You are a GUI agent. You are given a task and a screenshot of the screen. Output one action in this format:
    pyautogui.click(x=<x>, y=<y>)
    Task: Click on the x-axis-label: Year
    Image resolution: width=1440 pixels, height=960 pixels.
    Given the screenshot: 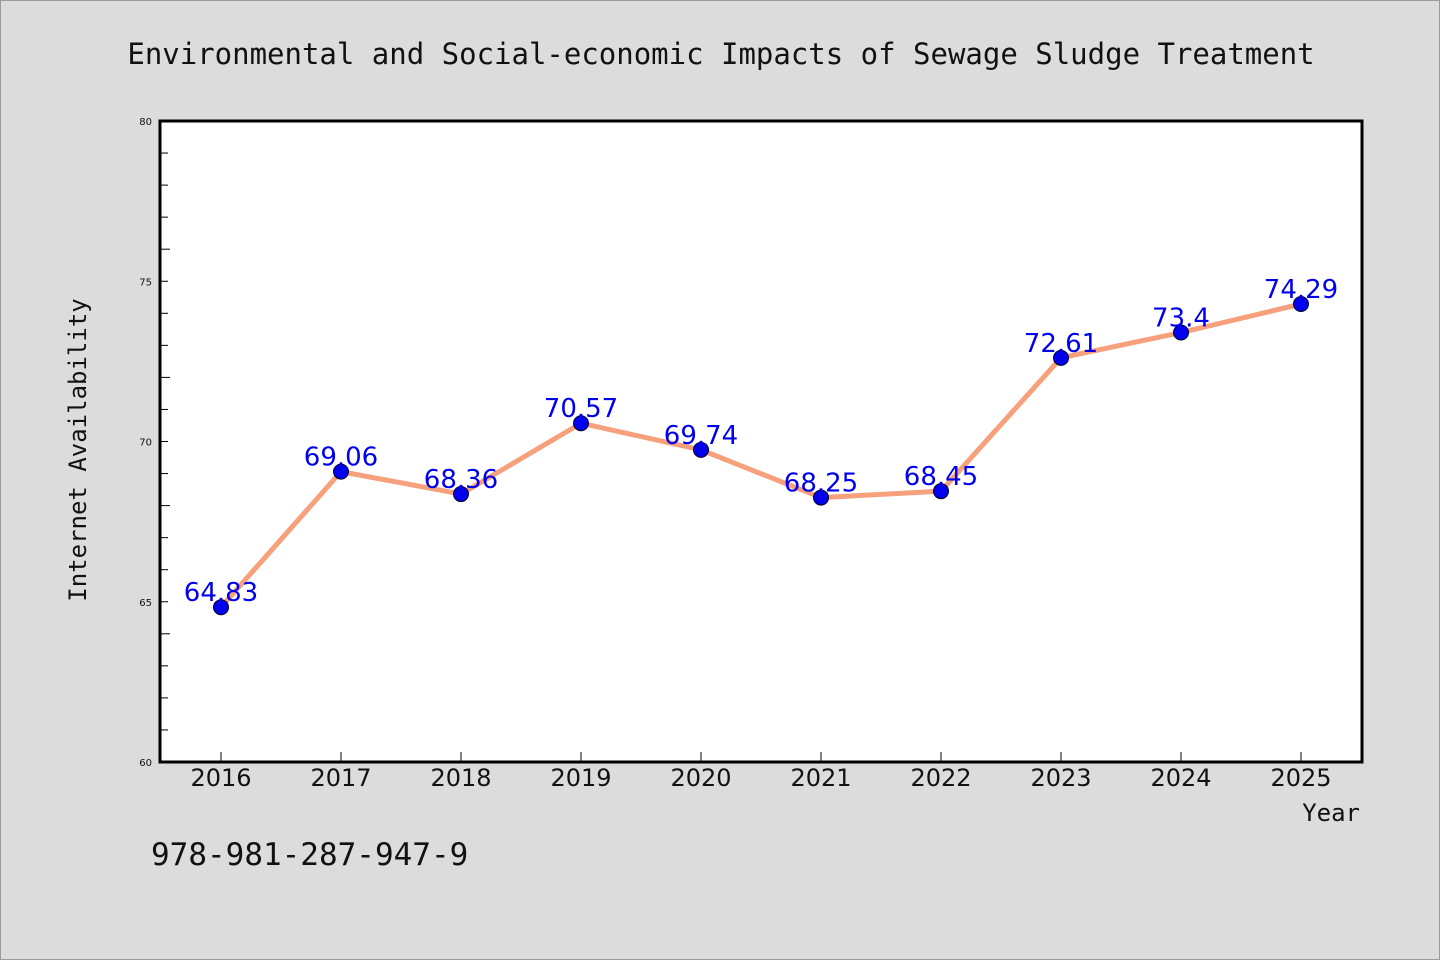 What is the action you would take?
    pyautogui.click(x=1331, y=813)
    